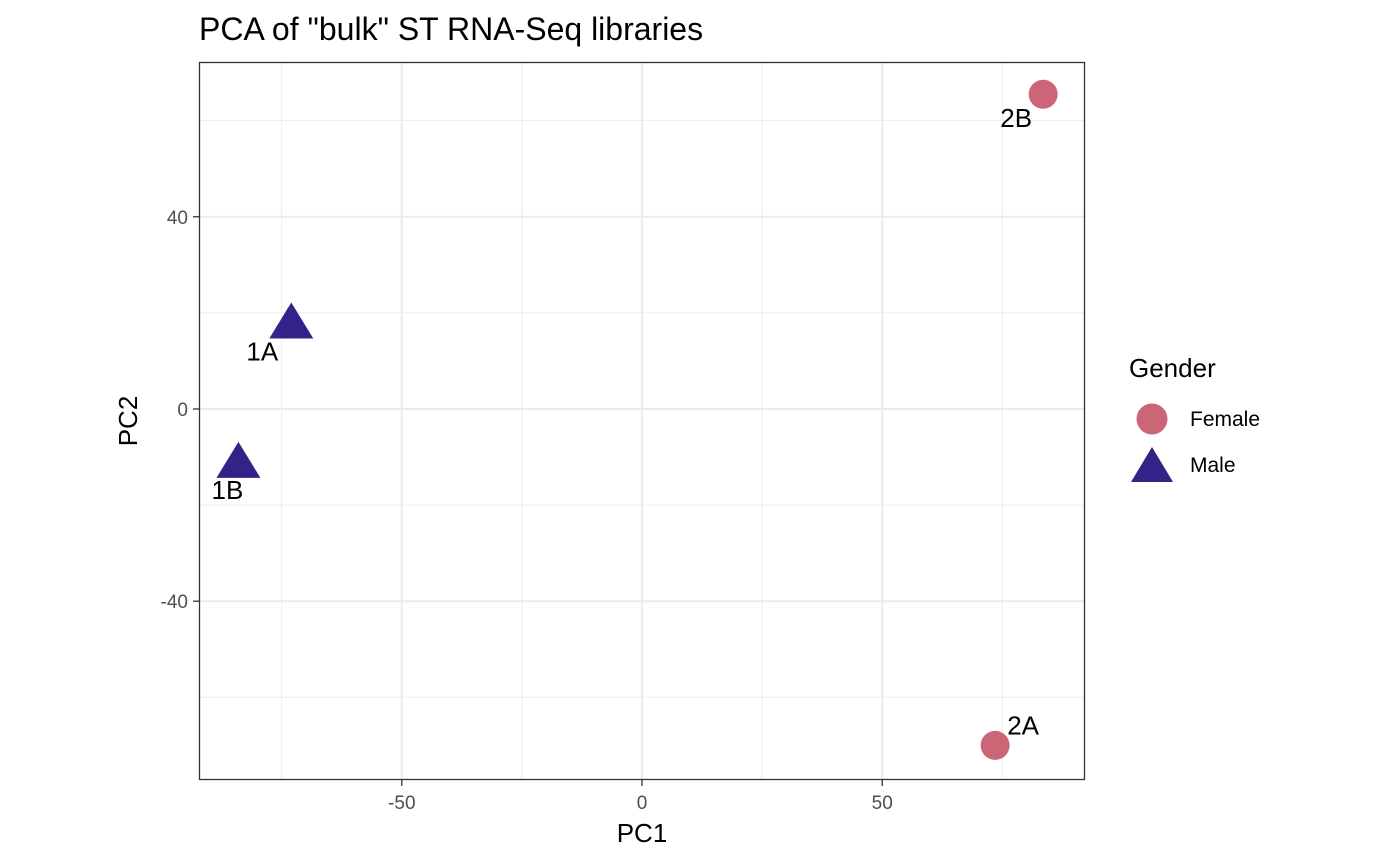 The height and width of the screenshot is (865, 1400). I want to click on legend-key-male, so click(1152, 464).